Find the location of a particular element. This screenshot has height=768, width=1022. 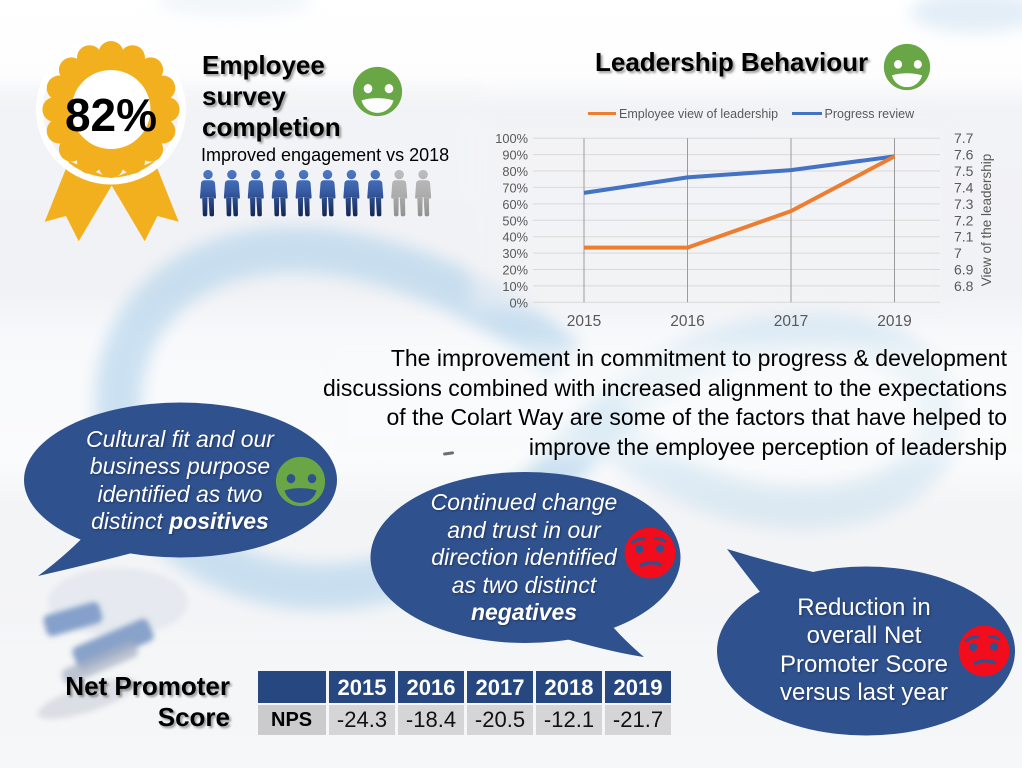

svg-text: 70% is located at coordinates (515, 187).